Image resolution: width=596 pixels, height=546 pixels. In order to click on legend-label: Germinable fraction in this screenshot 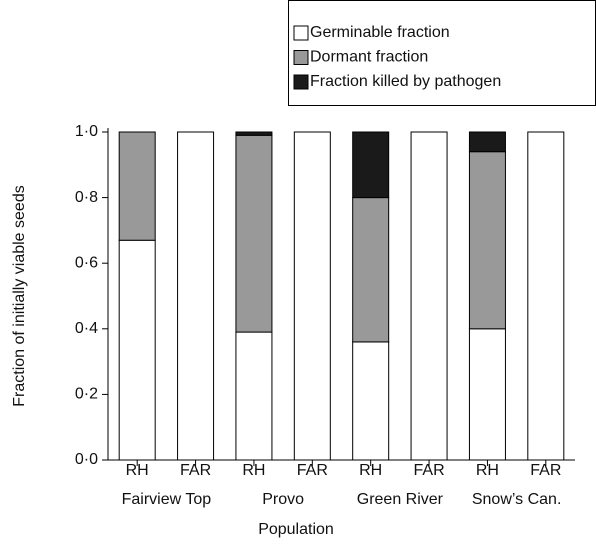, I will do `click(380, 32)`.